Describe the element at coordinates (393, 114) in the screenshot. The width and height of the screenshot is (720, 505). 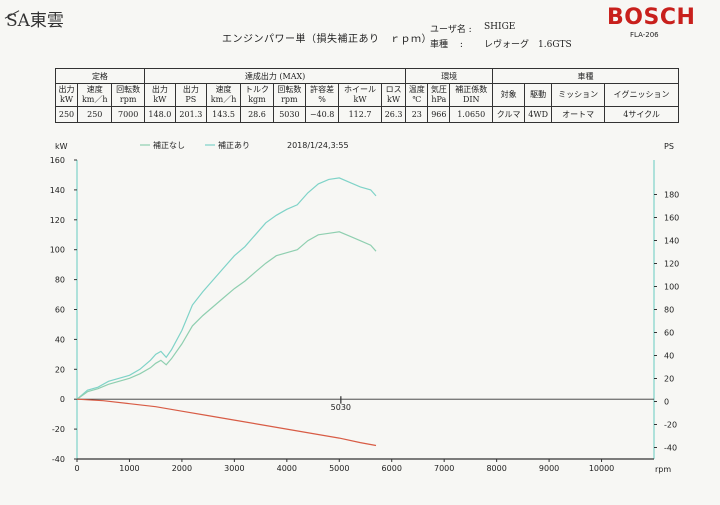
I see `spec-value-cell: 26.3` at that location.